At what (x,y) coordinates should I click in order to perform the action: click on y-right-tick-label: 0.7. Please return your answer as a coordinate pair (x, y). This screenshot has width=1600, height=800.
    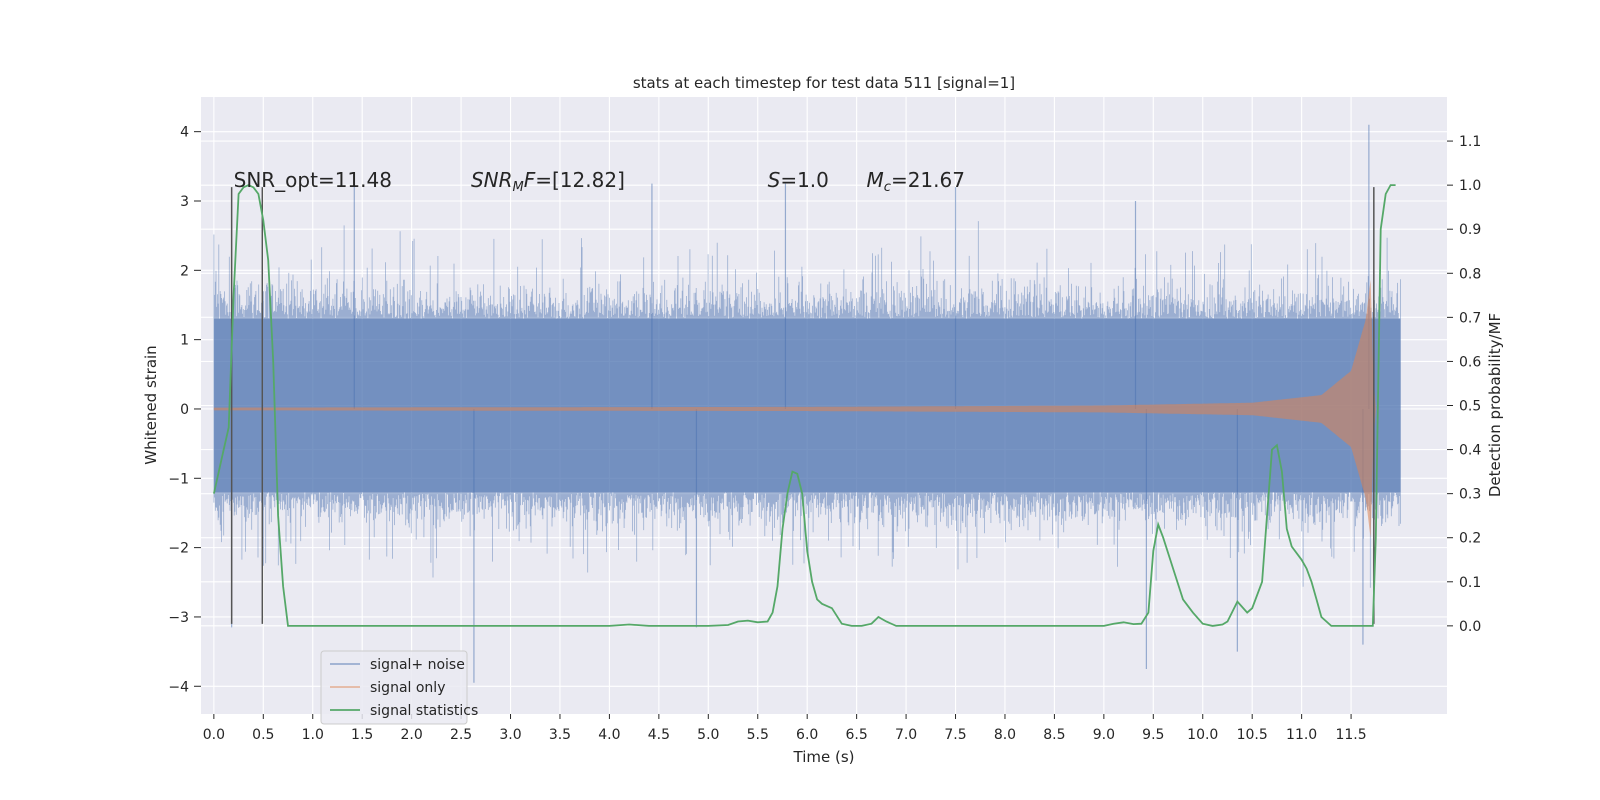
    Looking at the image, I should click on (1470, 318).